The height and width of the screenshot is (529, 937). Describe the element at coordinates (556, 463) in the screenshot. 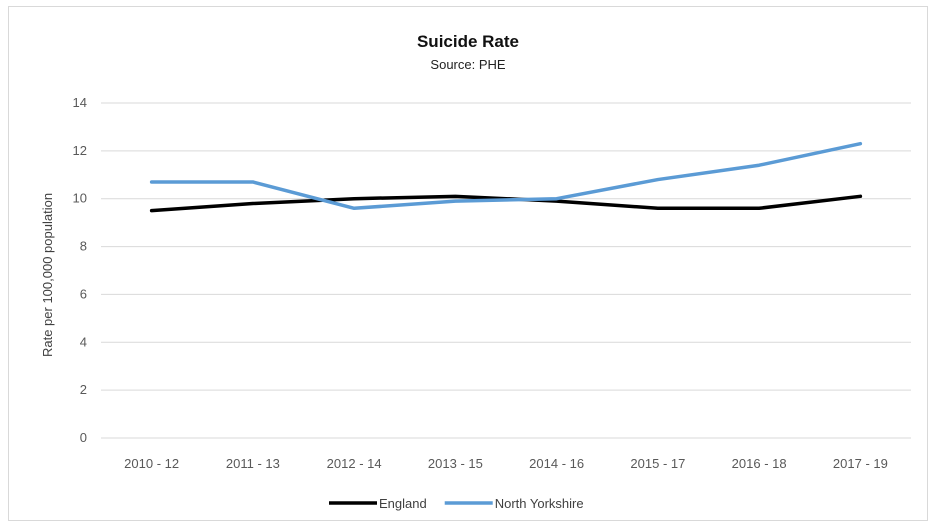

I see `x-tick-label: 2014 - 16` at that location.